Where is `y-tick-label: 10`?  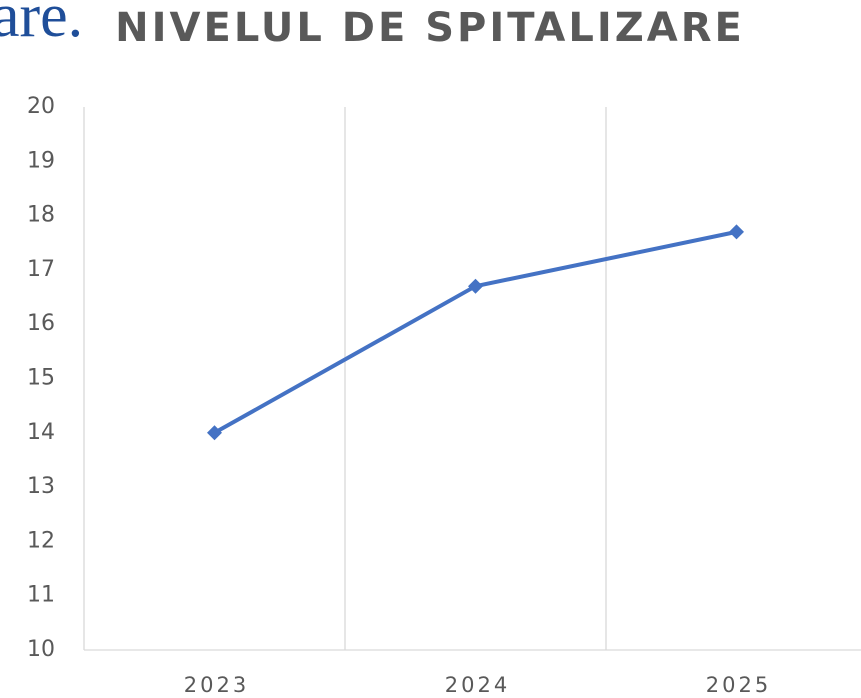
y-tick-label: 10 is located at coordinates (41, 649).